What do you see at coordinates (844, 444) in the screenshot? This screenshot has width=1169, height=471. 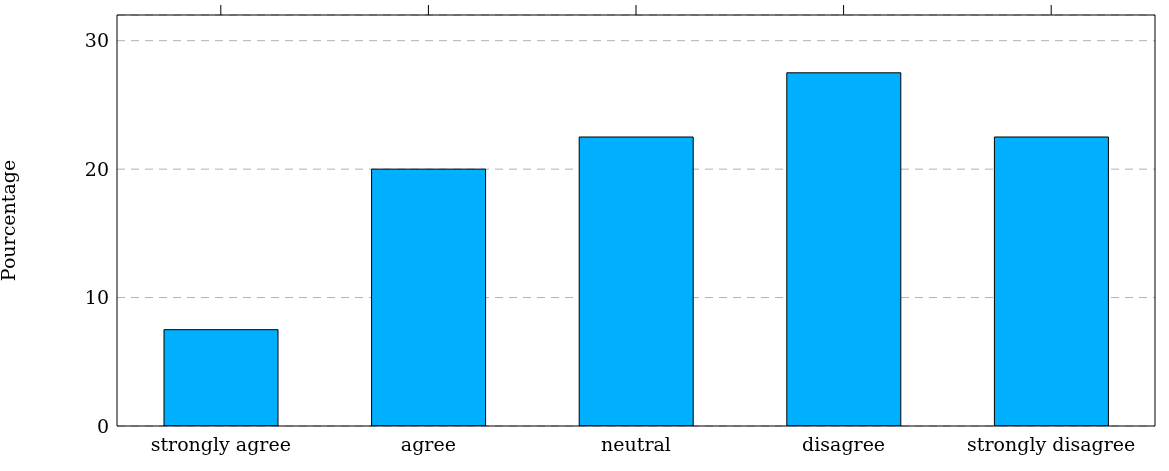 I see `x-tick-label: disagree` at bounding box center [844, 444].